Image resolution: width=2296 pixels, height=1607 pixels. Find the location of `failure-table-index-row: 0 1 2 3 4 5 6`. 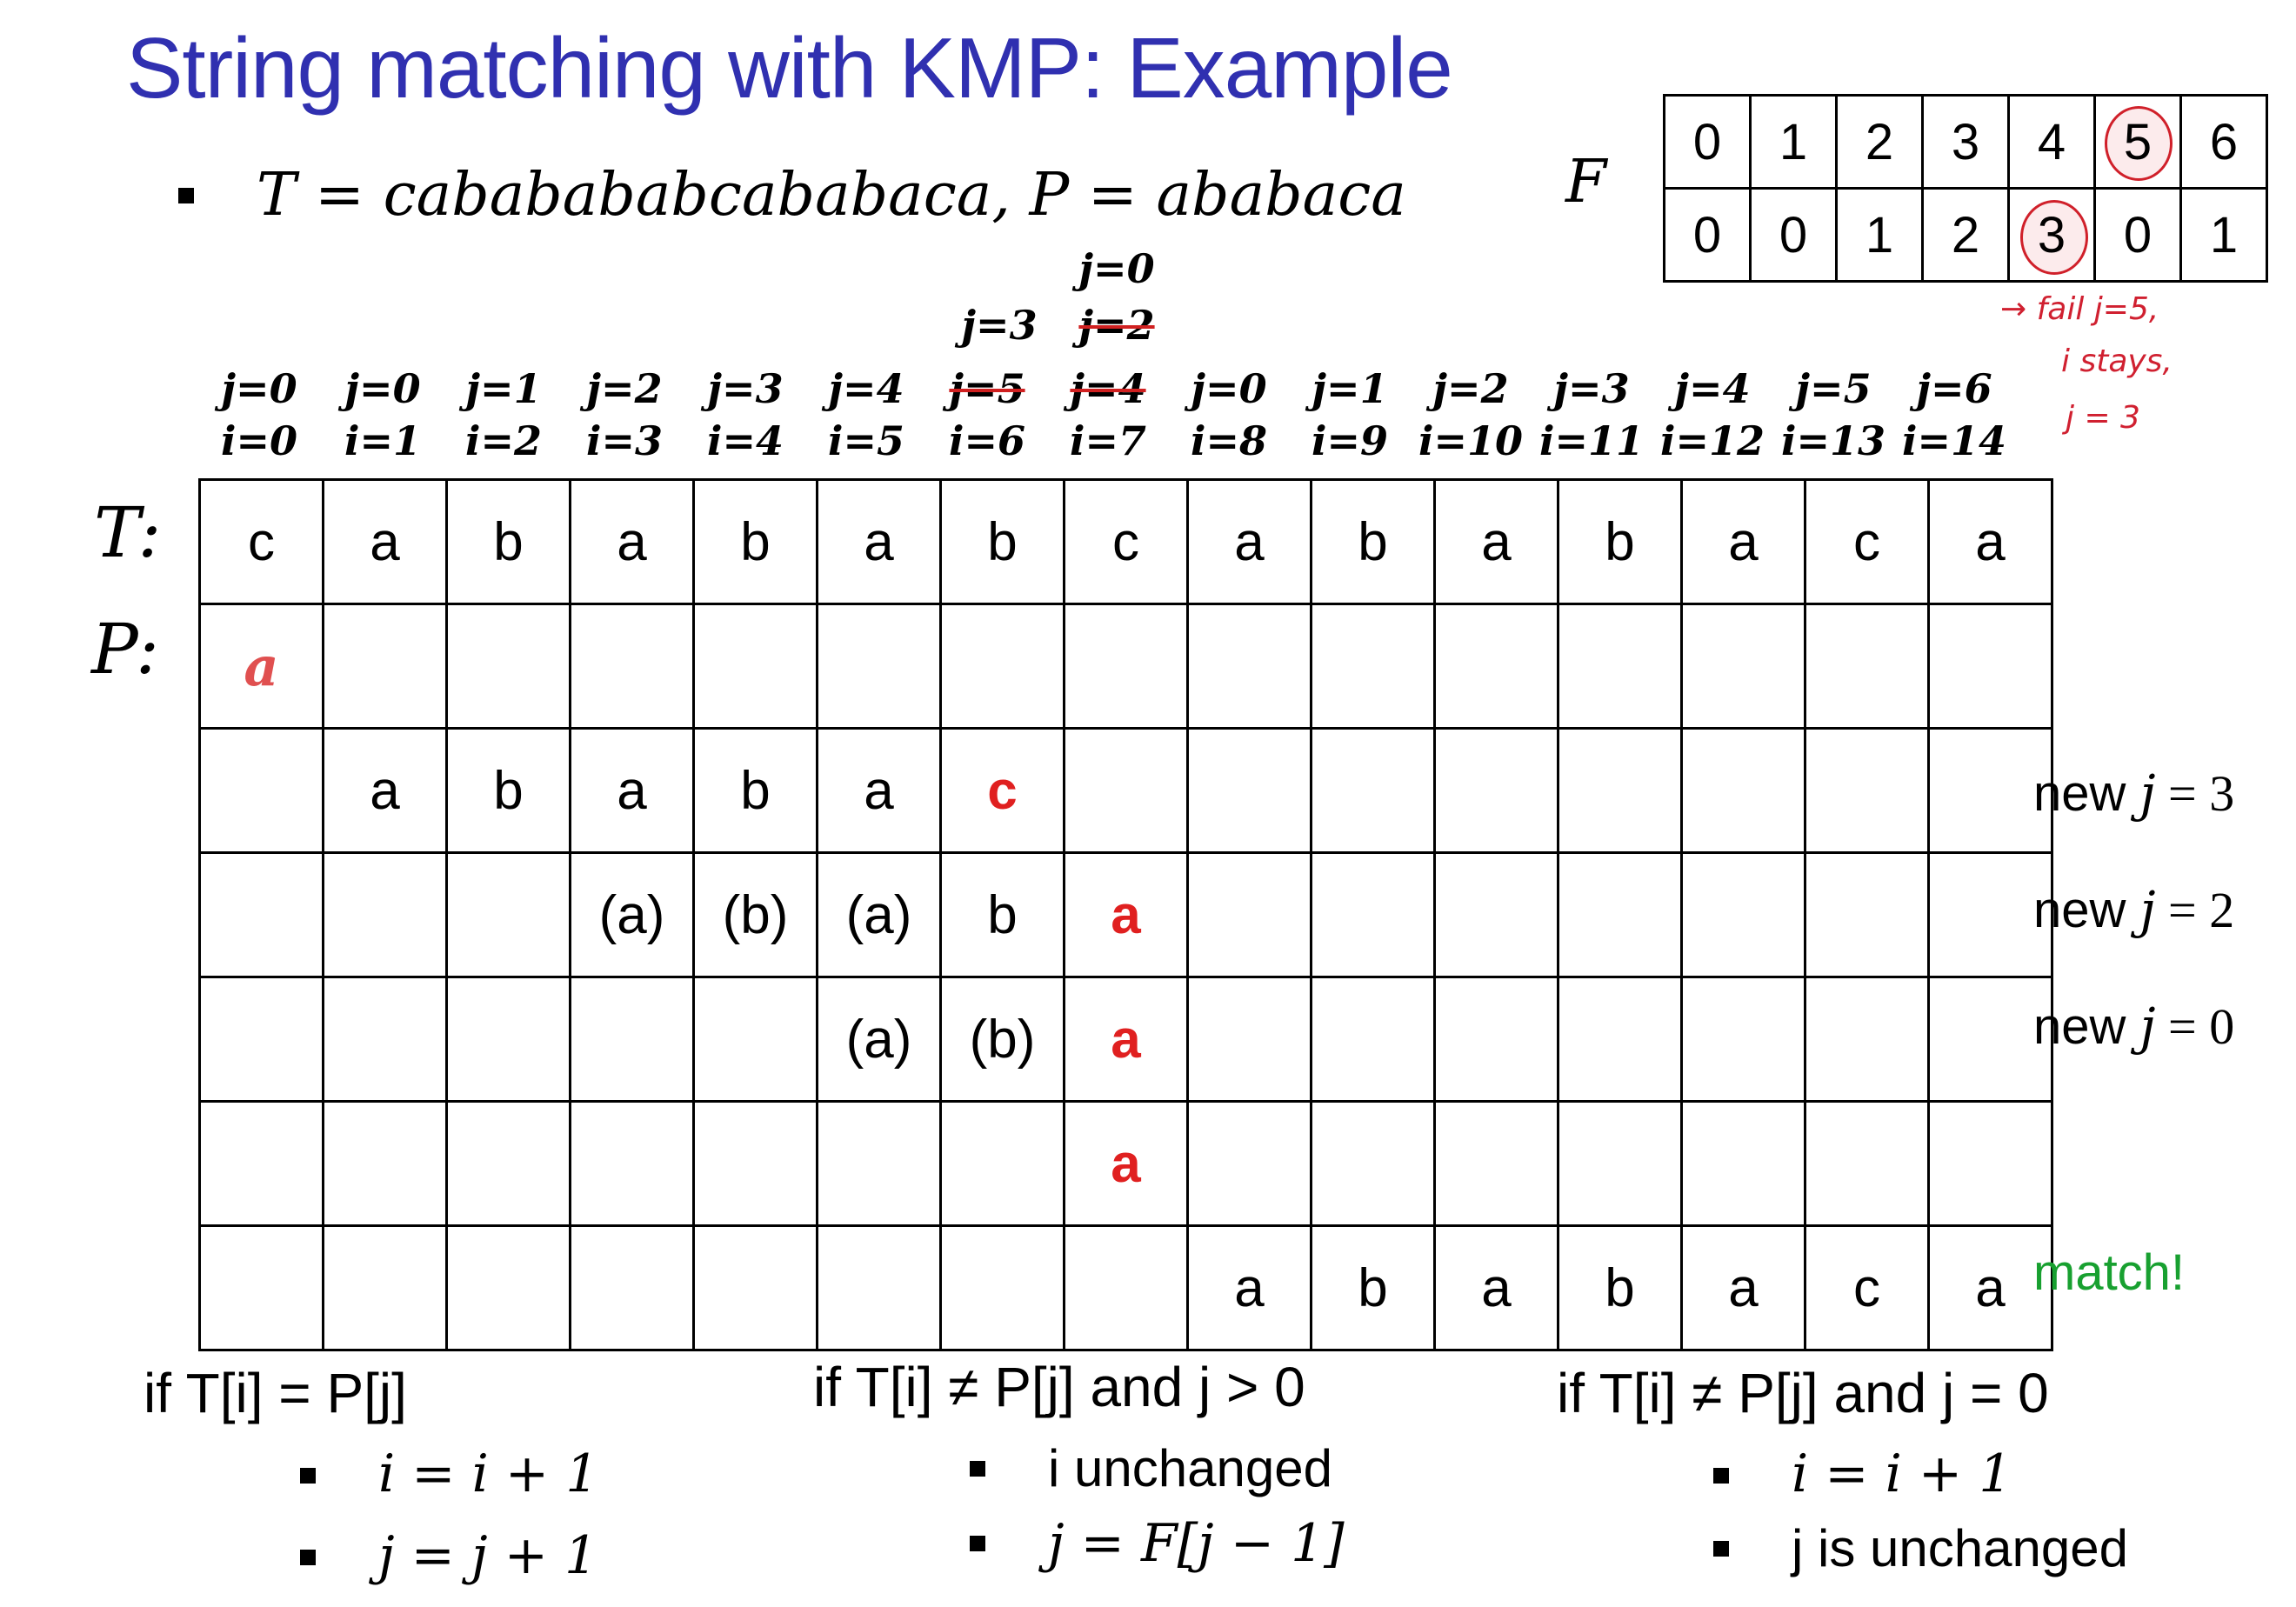

failure-table-index-row: 0 1 2 3 4 5 6 is located at coordinates (1966, 142).